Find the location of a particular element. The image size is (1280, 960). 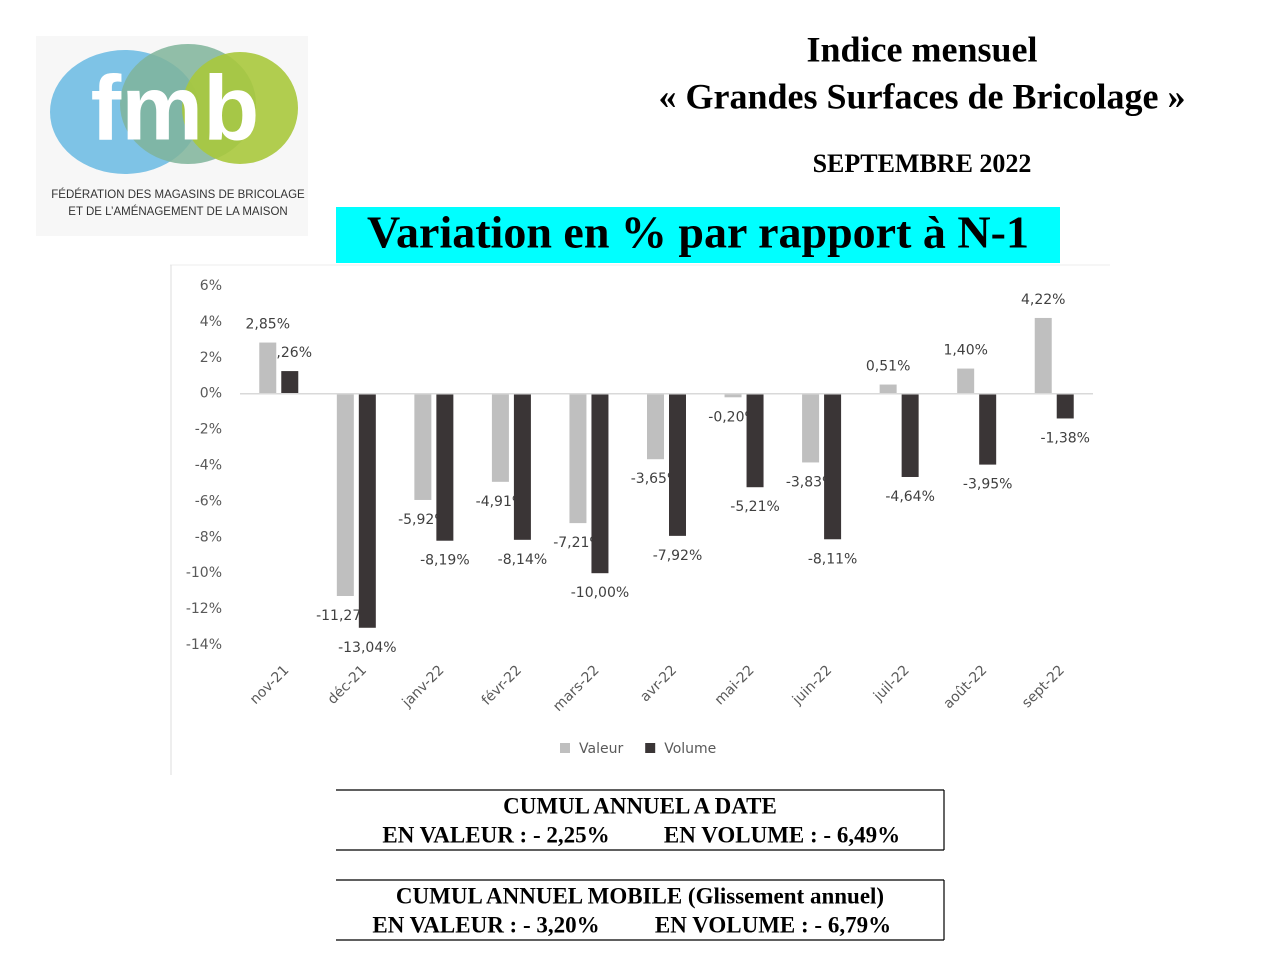

data-label: -5,21% is located at coordinates (755, 507).